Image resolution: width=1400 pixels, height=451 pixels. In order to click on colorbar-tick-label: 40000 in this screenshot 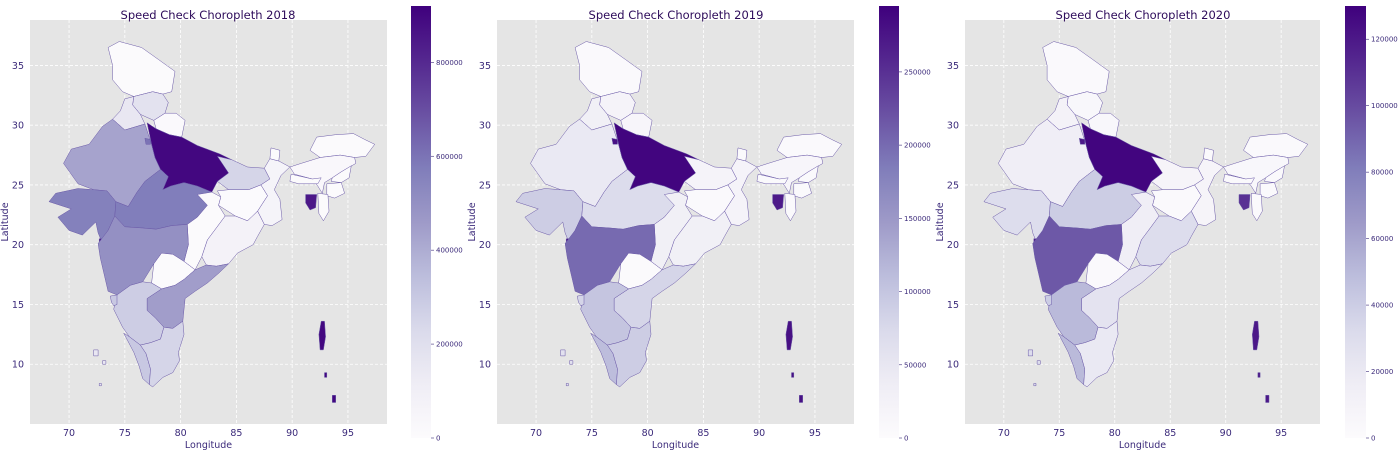, I will do `click(1382, 306)`.